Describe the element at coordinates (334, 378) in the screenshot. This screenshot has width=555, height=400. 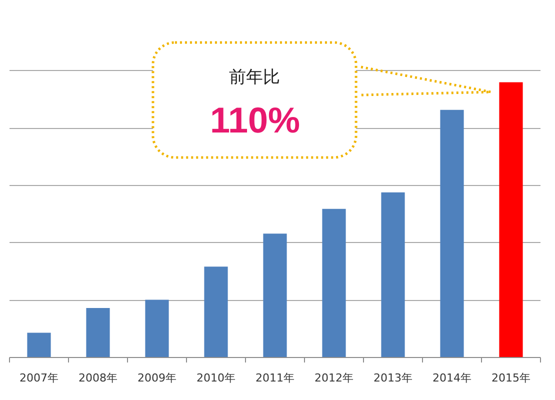
I see `x-tick-label: 2012年` at that location.